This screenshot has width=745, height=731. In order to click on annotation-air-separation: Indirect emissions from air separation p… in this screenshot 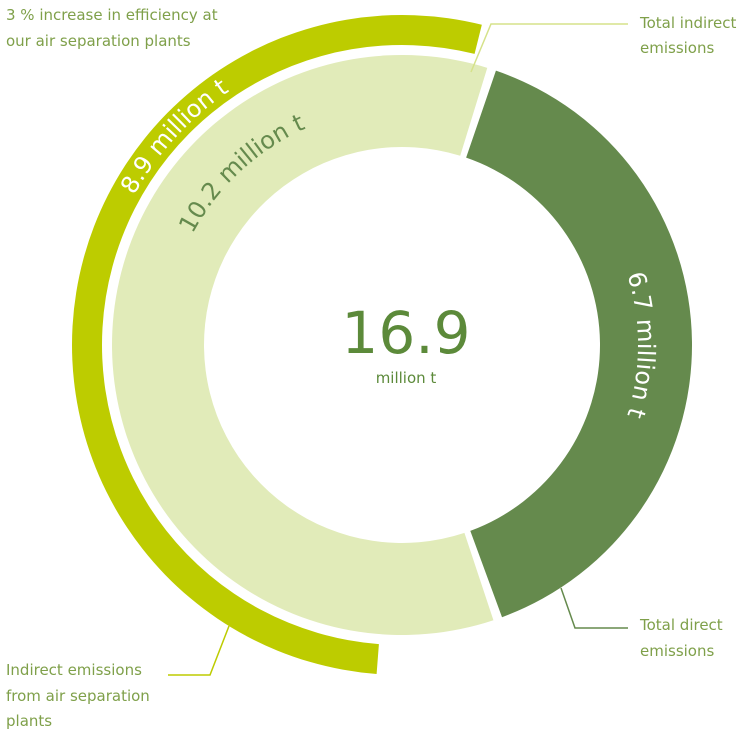, I will do `click(80, 695)`.